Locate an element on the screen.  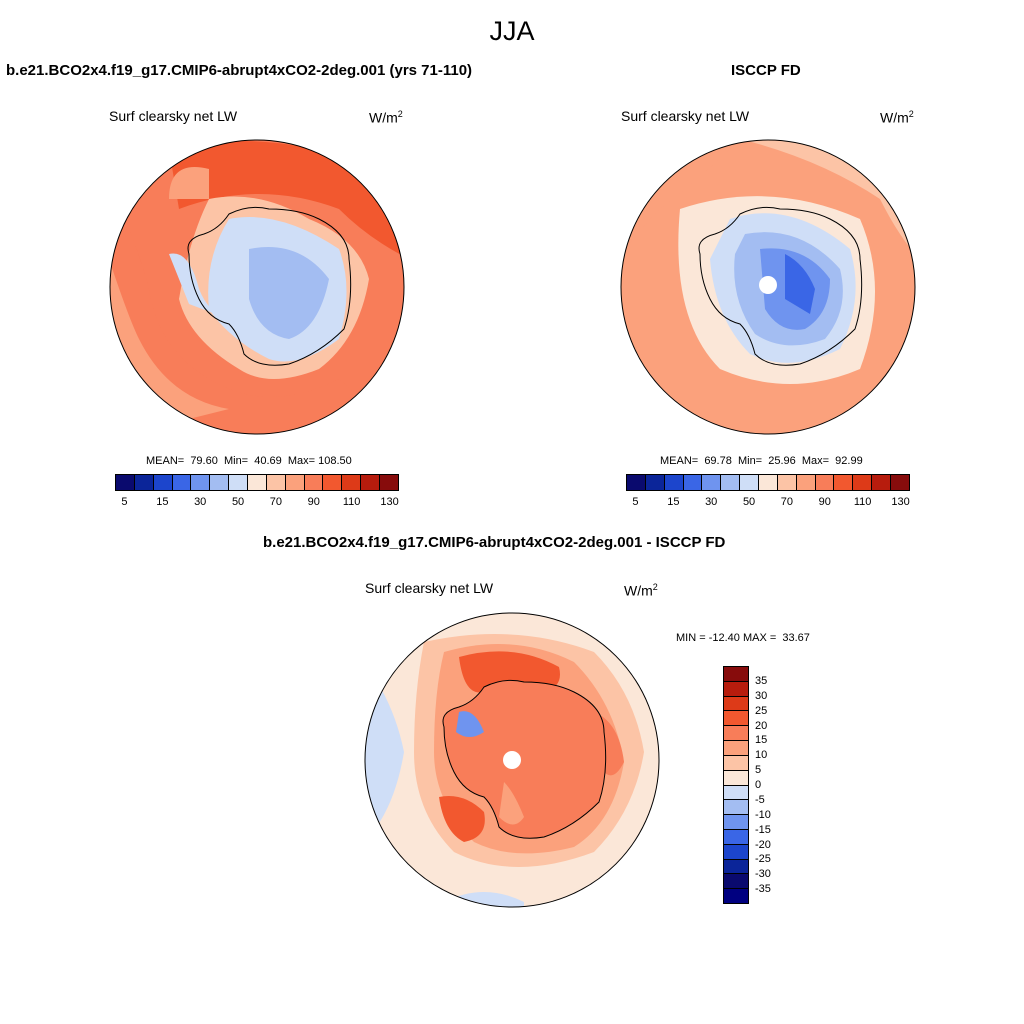
panel-1-stats: MEAN= 79.60 Min= 40.69 Max= 108.50 is located at coordinates (249, 461).